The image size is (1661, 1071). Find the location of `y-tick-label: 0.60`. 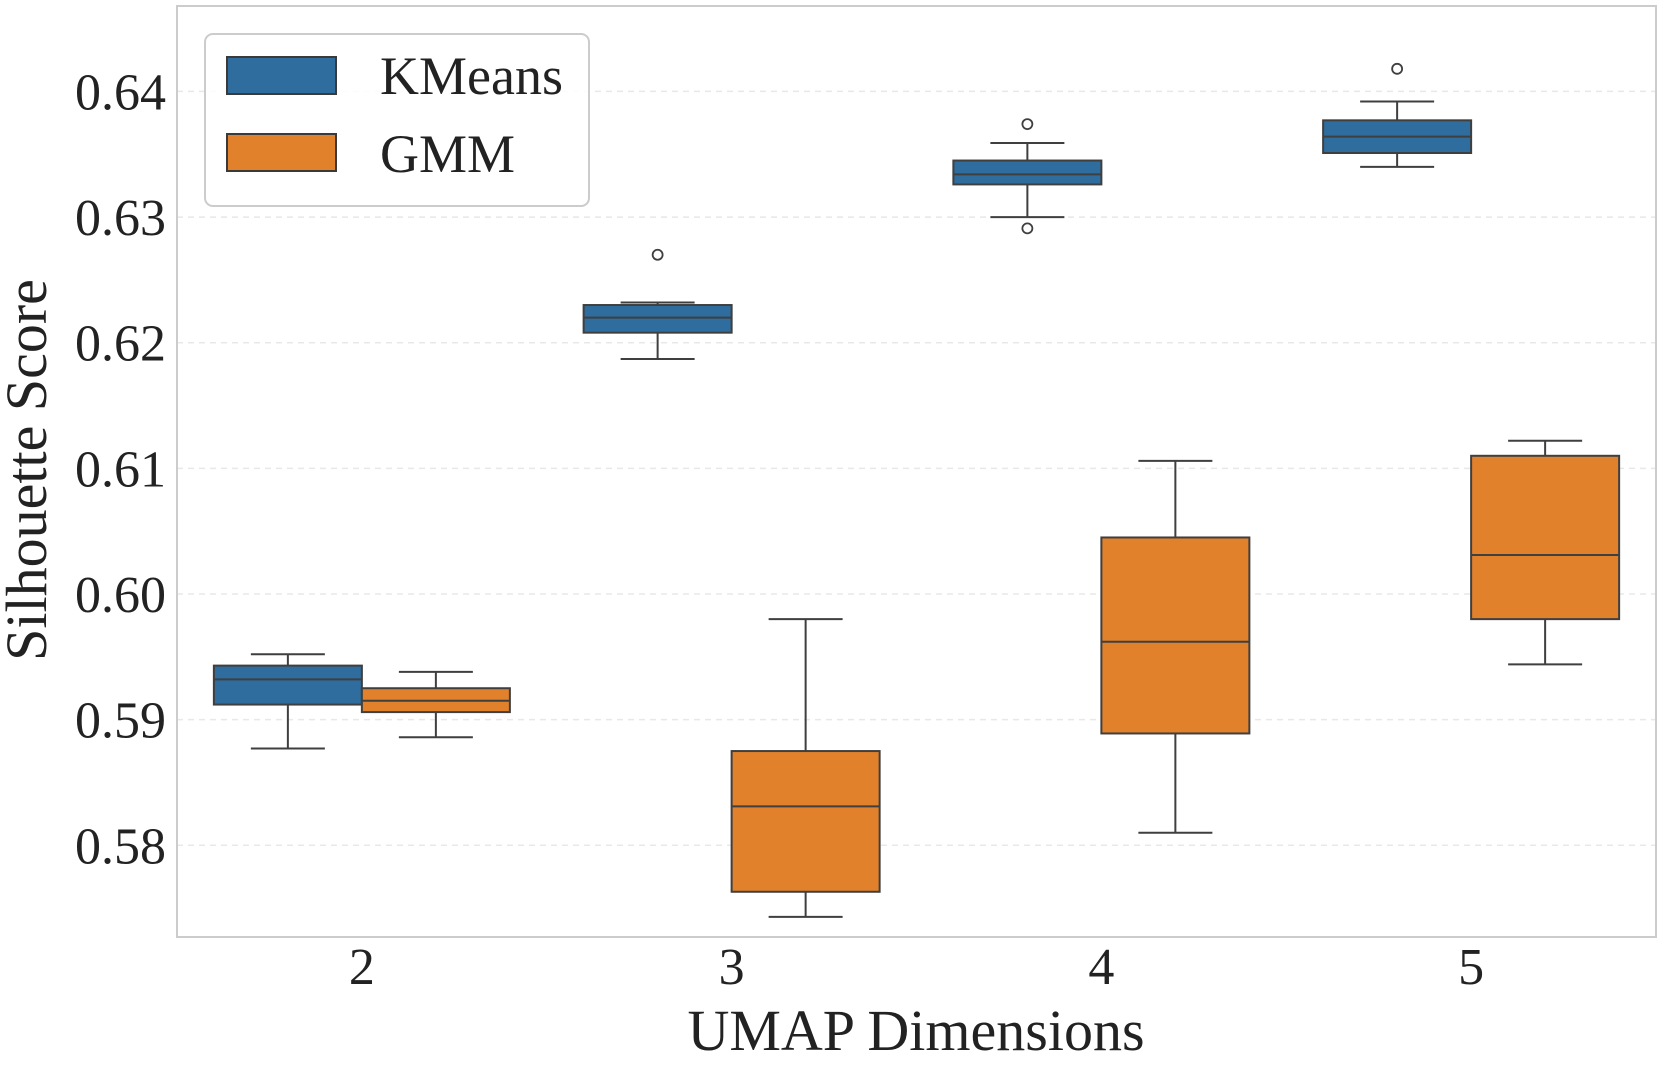

y-tick-label: 0.60 is located at coordinates (120, 595).